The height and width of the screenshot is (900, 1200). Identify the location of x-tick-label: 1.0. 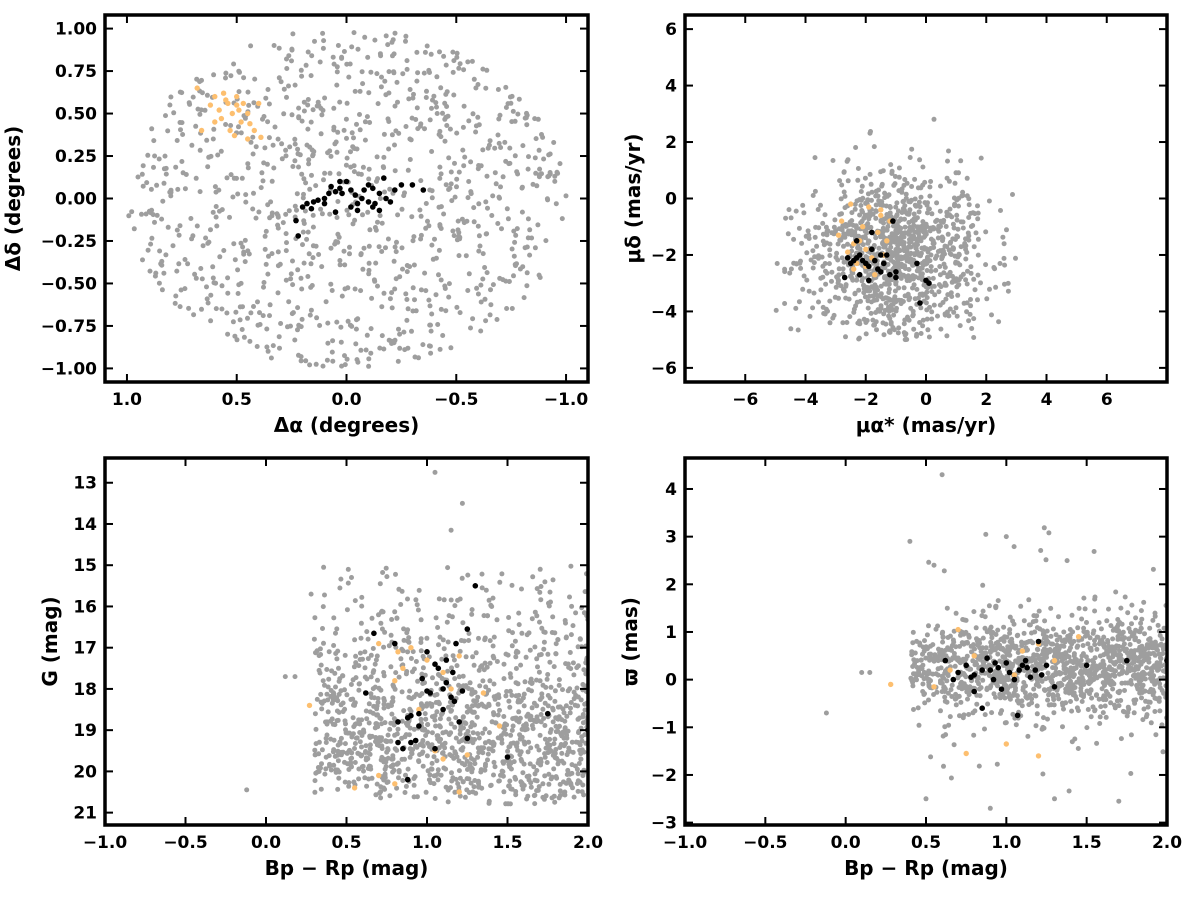
(427, 843).